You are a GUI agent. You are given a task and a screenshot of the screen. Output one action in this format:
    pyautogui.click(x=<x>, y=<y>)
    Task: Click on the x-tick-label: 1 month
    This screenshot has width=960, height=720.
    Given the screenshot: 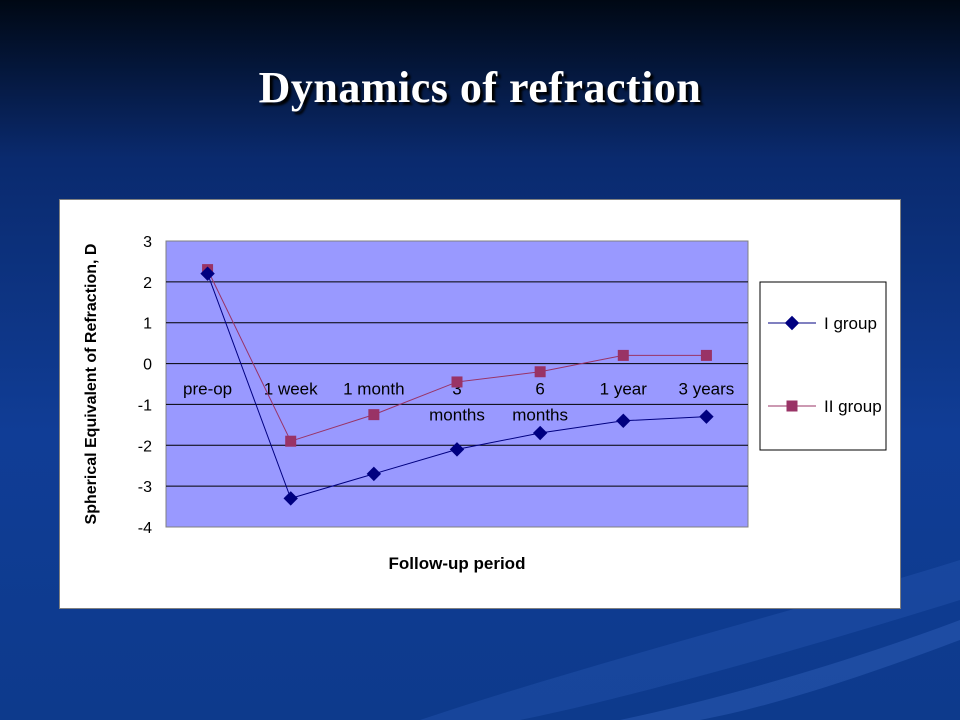 What is the action you would take?
    pyautogui.click(x=373, y=389)
    